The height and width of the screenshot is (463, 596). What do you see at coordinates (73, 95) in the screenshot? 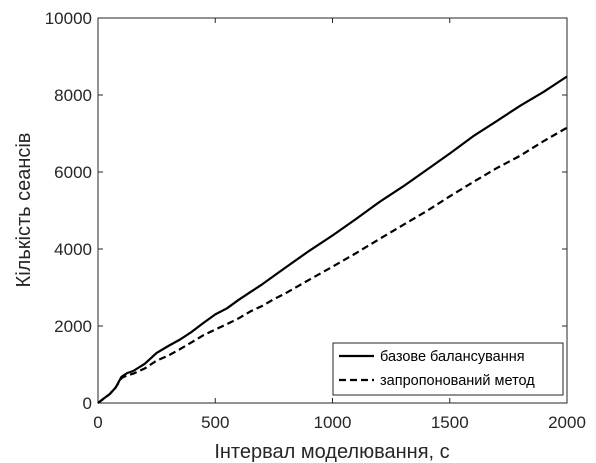
I see `y-tick-label: 8000` at bounding box center [73, 95].